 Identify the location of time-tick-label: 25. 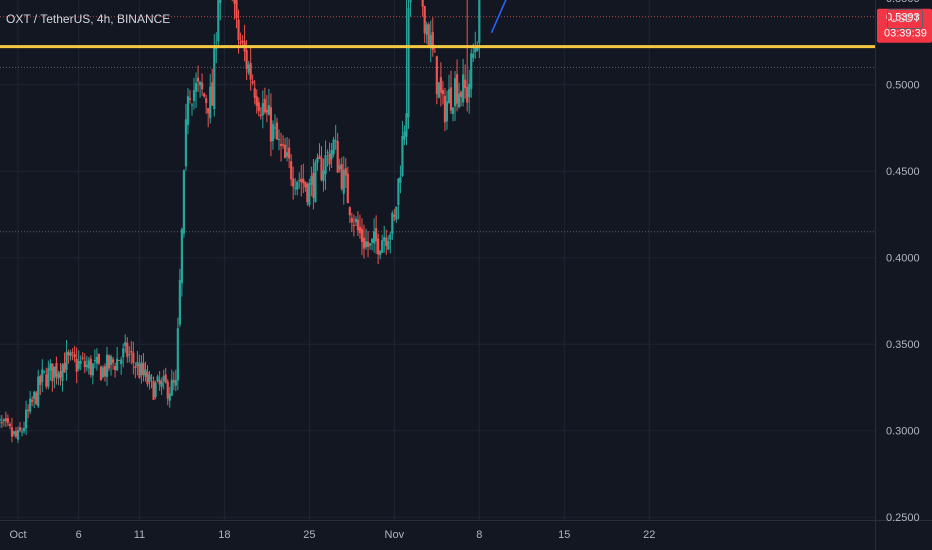
(309, 535).